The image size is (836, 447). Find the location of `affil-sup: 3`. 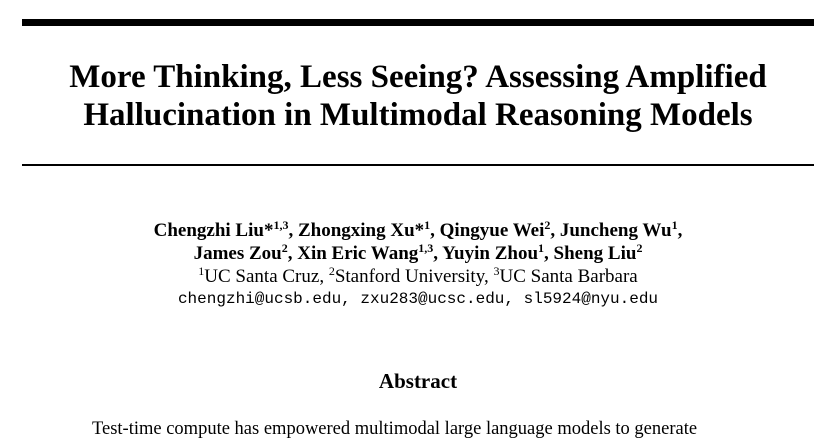

affil-sup: 3 is located at coordinates (496, 271).